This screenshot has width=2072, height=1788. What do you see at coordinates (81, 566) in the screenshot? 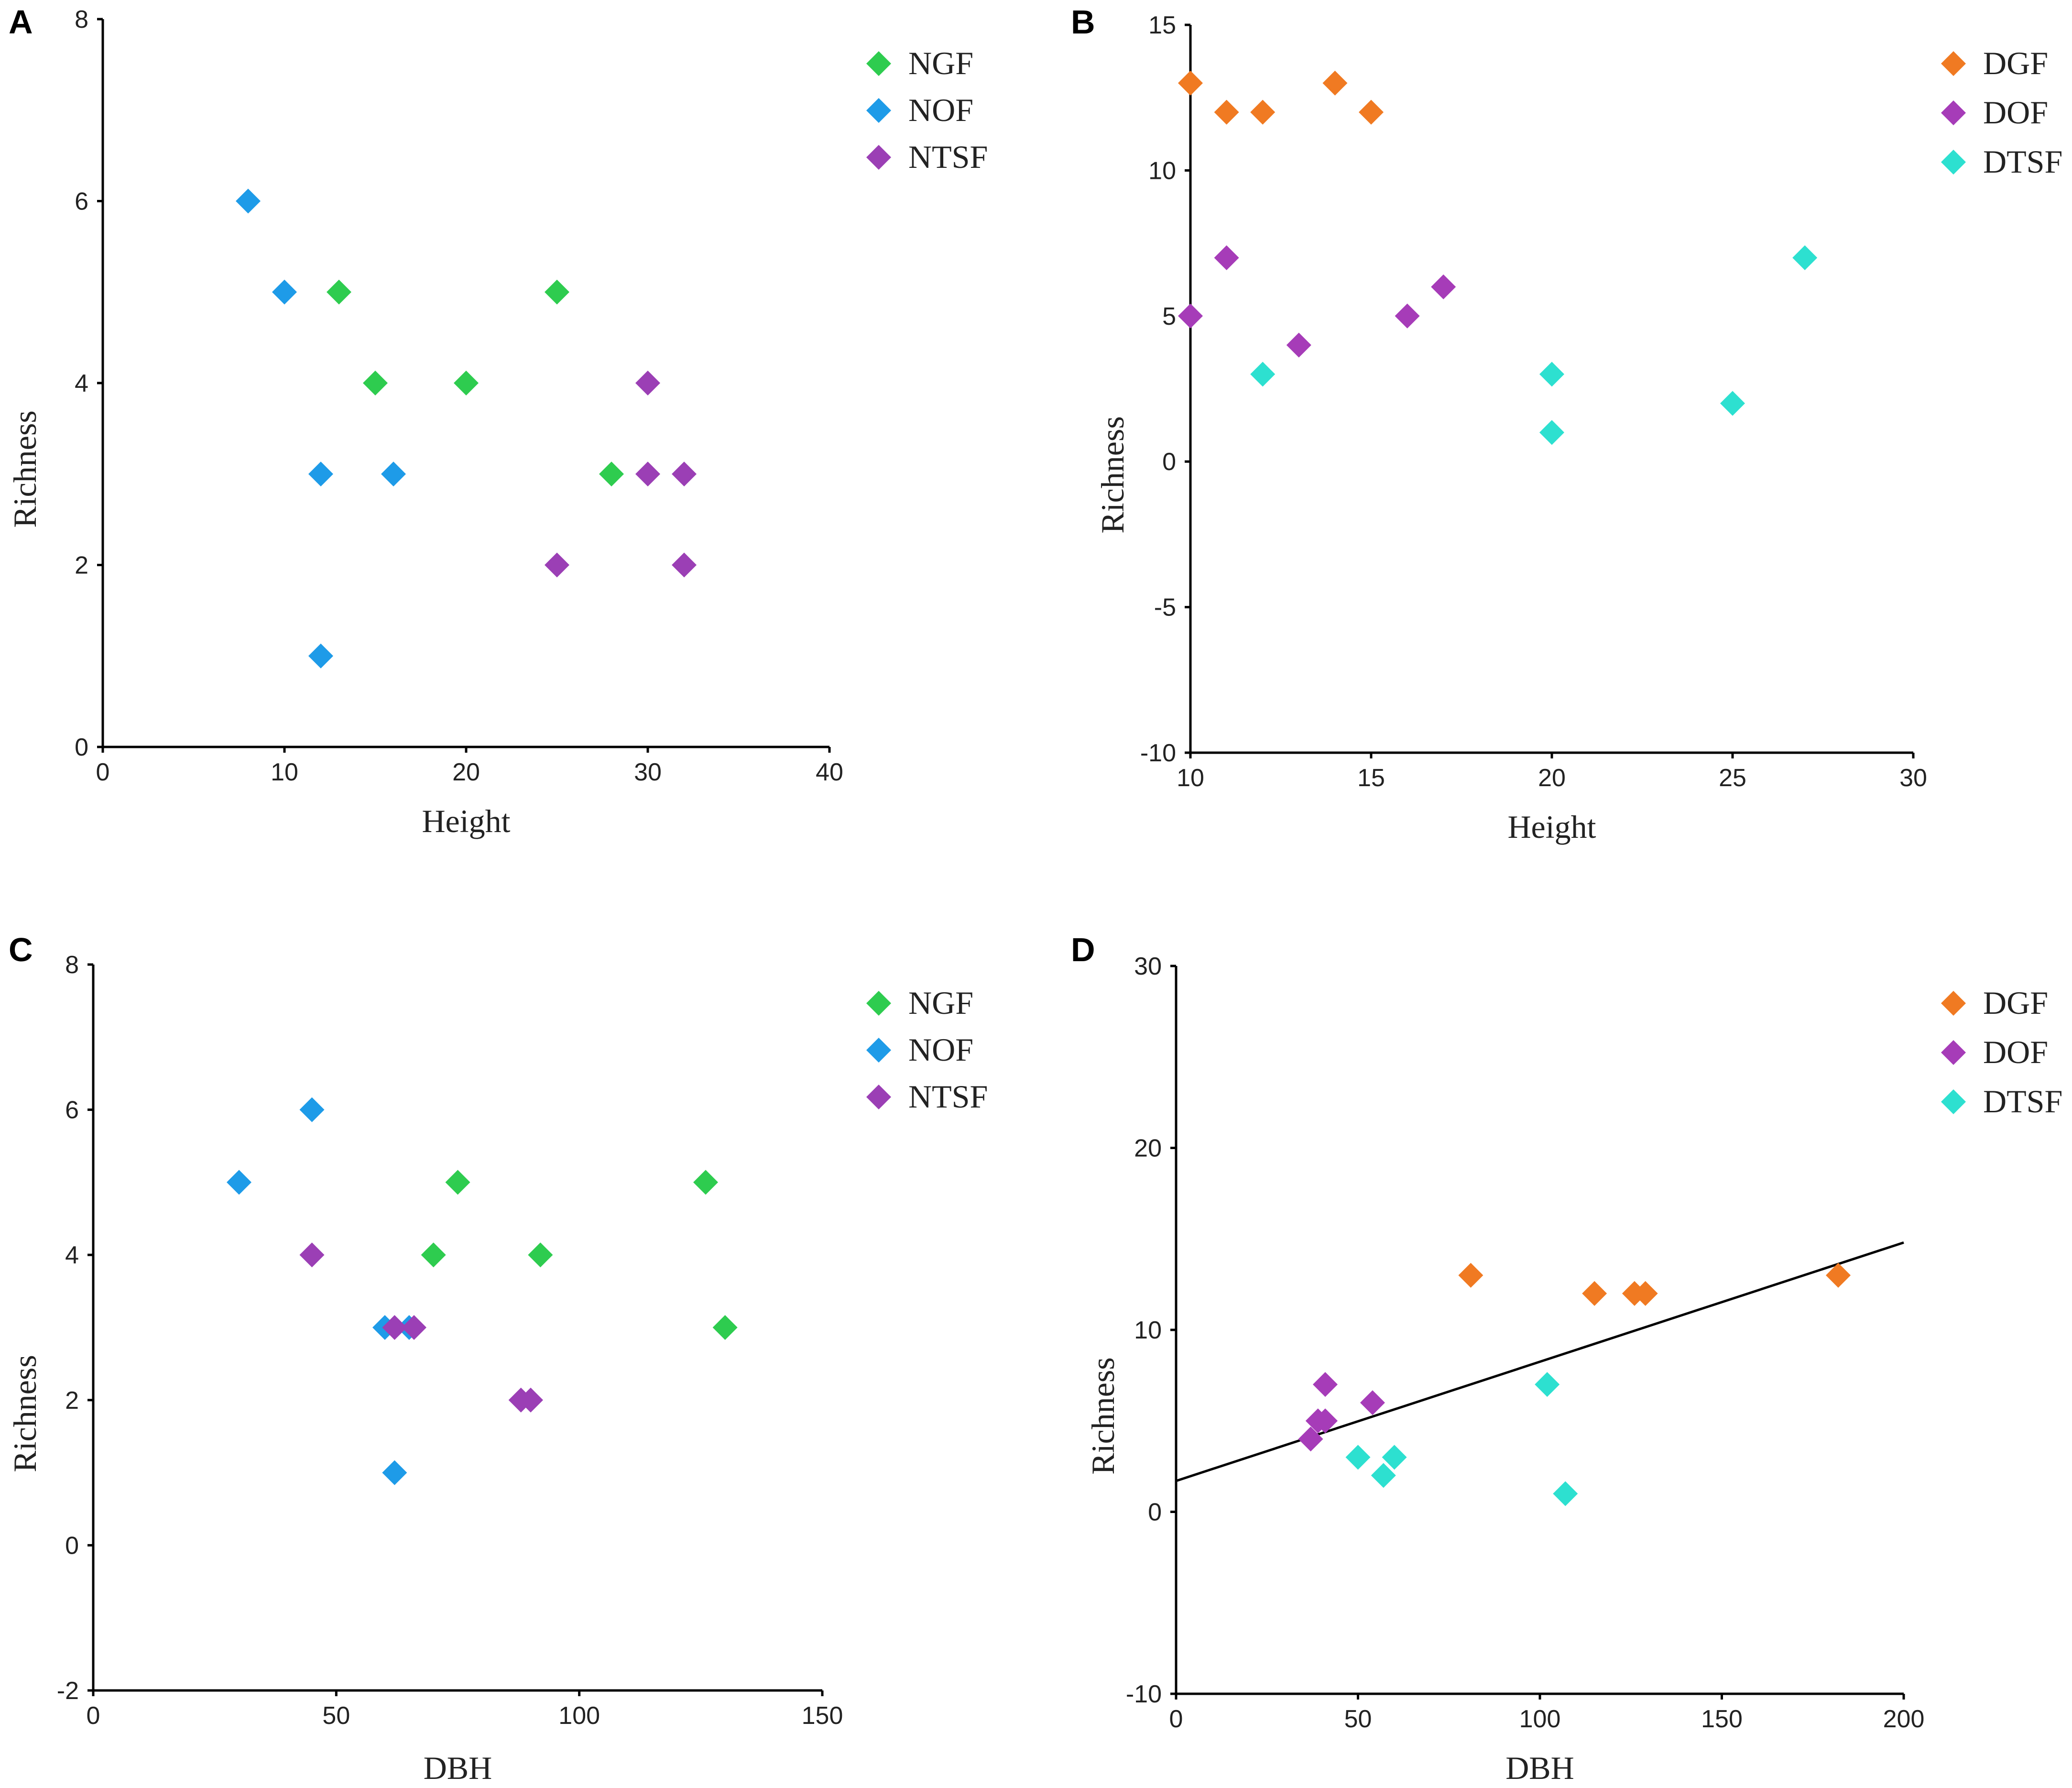
I see `panel-a-y-tick-label: 2` at bounding box center [81, 566].